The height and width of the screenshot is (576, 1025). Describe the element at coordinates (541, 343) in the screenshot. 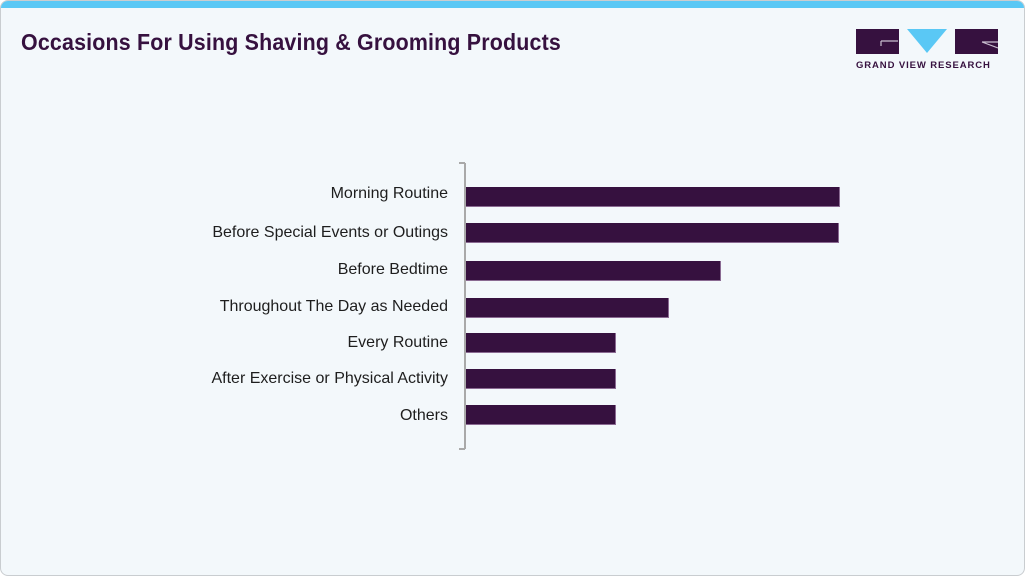

I see `bar-every-routine` at that location.